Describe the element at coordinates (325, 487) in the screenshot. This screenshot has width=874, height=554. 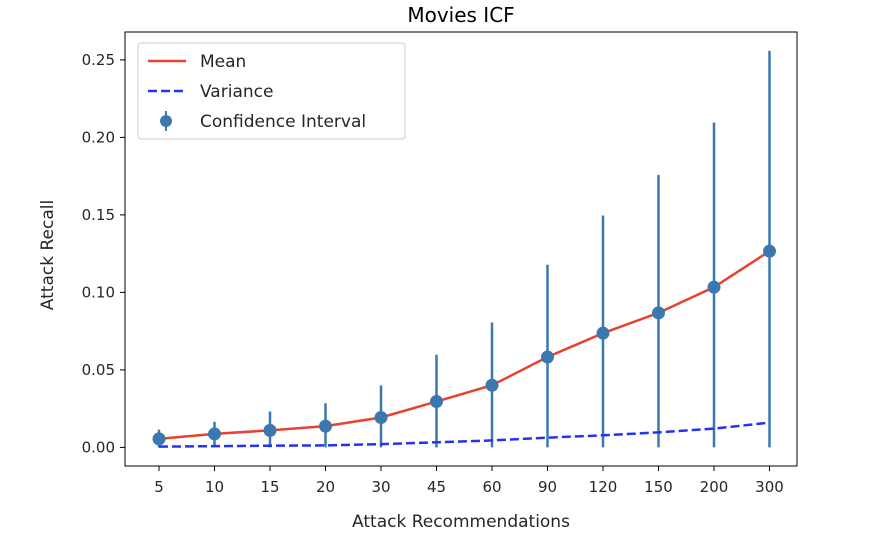
I see `x-tick-label: 20` at that location.